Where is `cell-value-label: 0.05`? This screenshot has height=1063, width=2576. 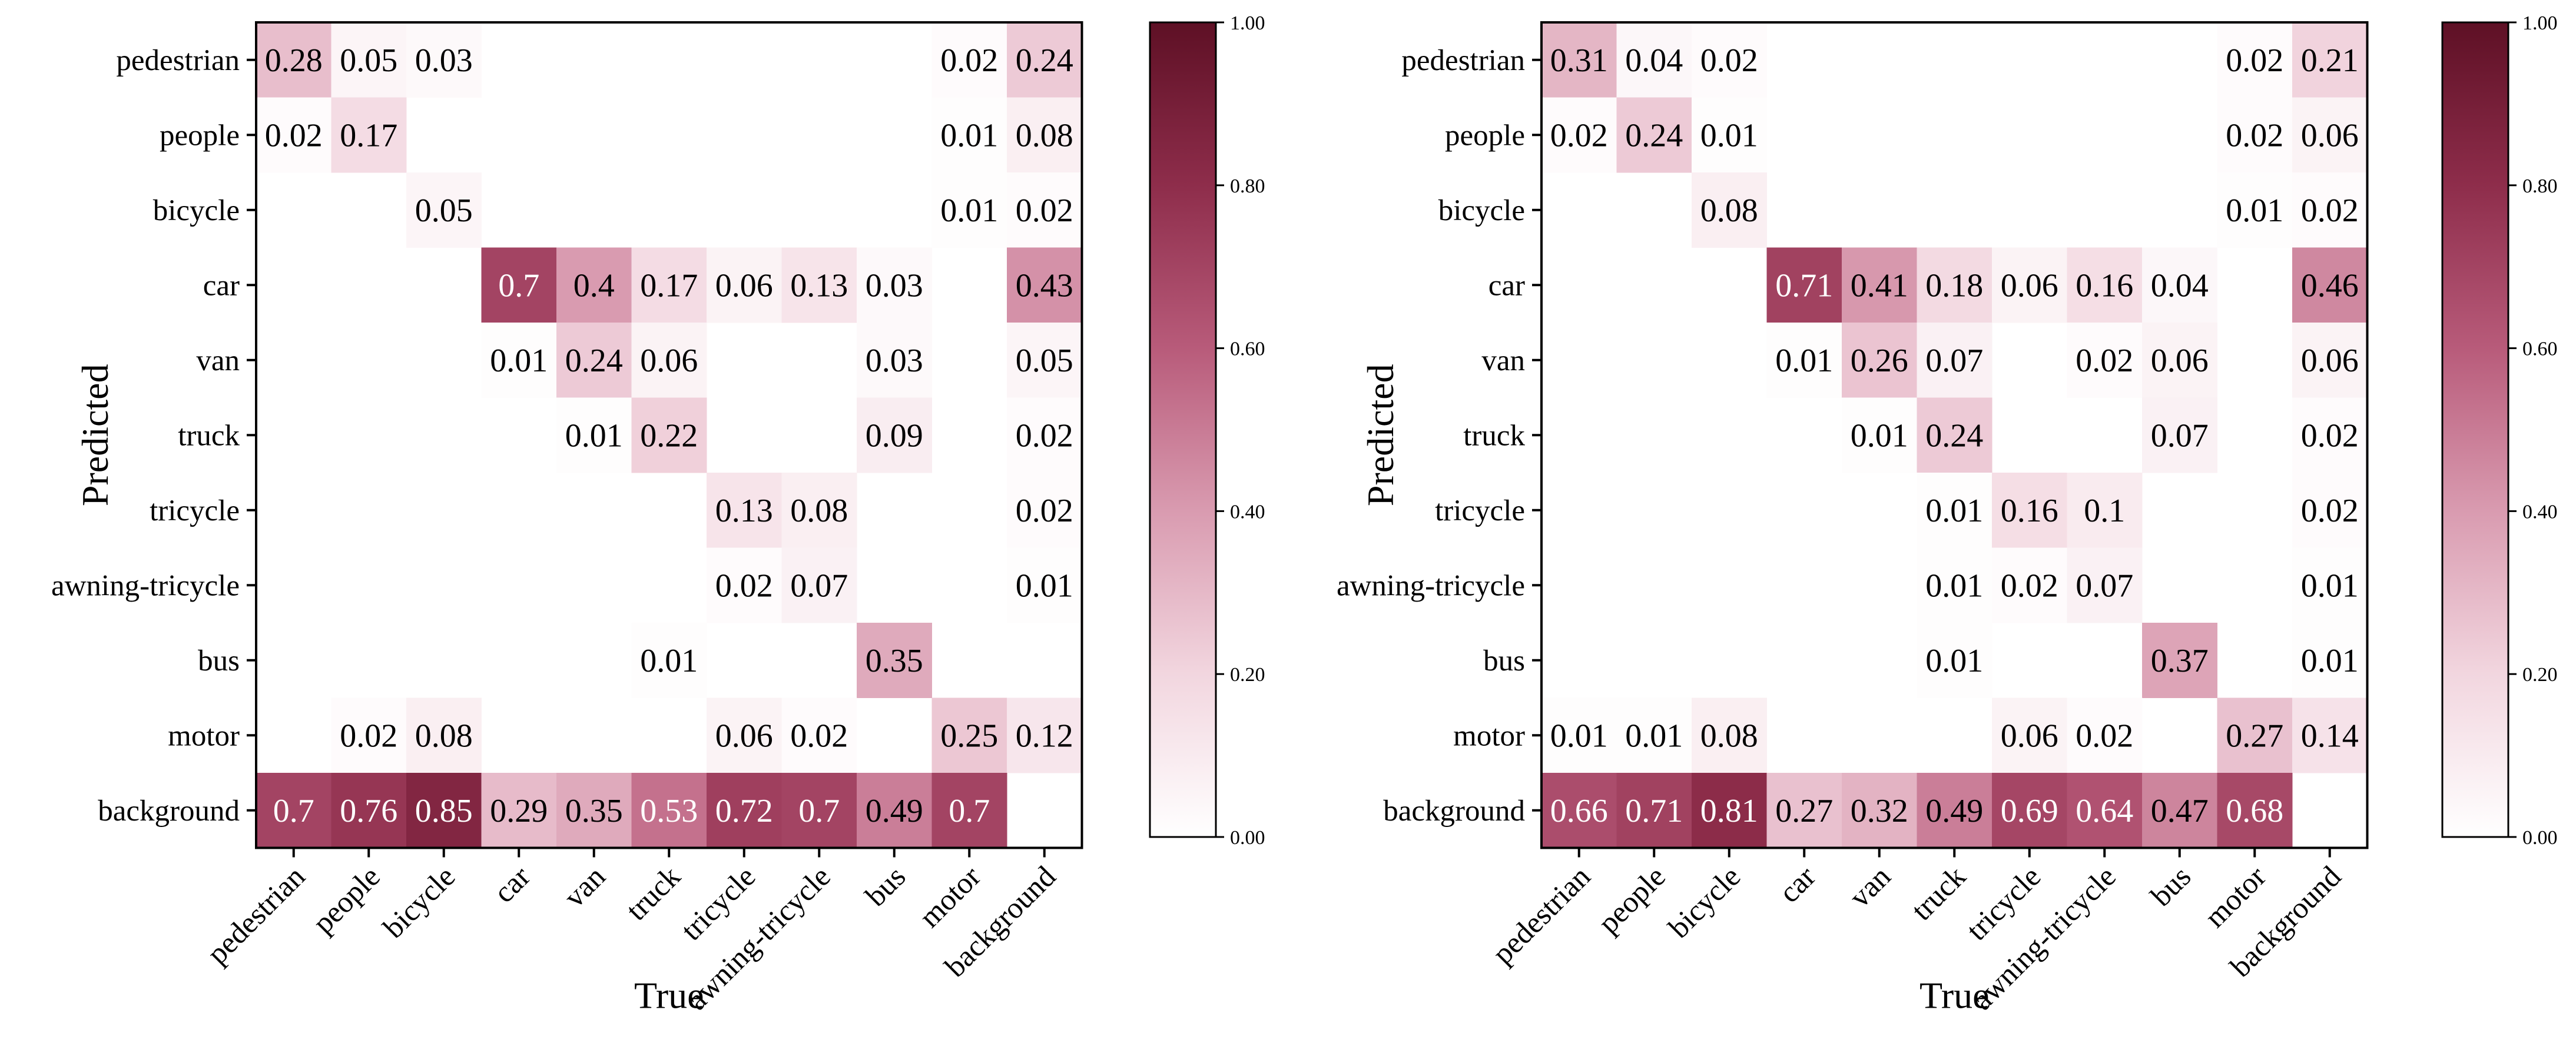
cell-value-label: 0.05 is located at coordinates (368, 60).